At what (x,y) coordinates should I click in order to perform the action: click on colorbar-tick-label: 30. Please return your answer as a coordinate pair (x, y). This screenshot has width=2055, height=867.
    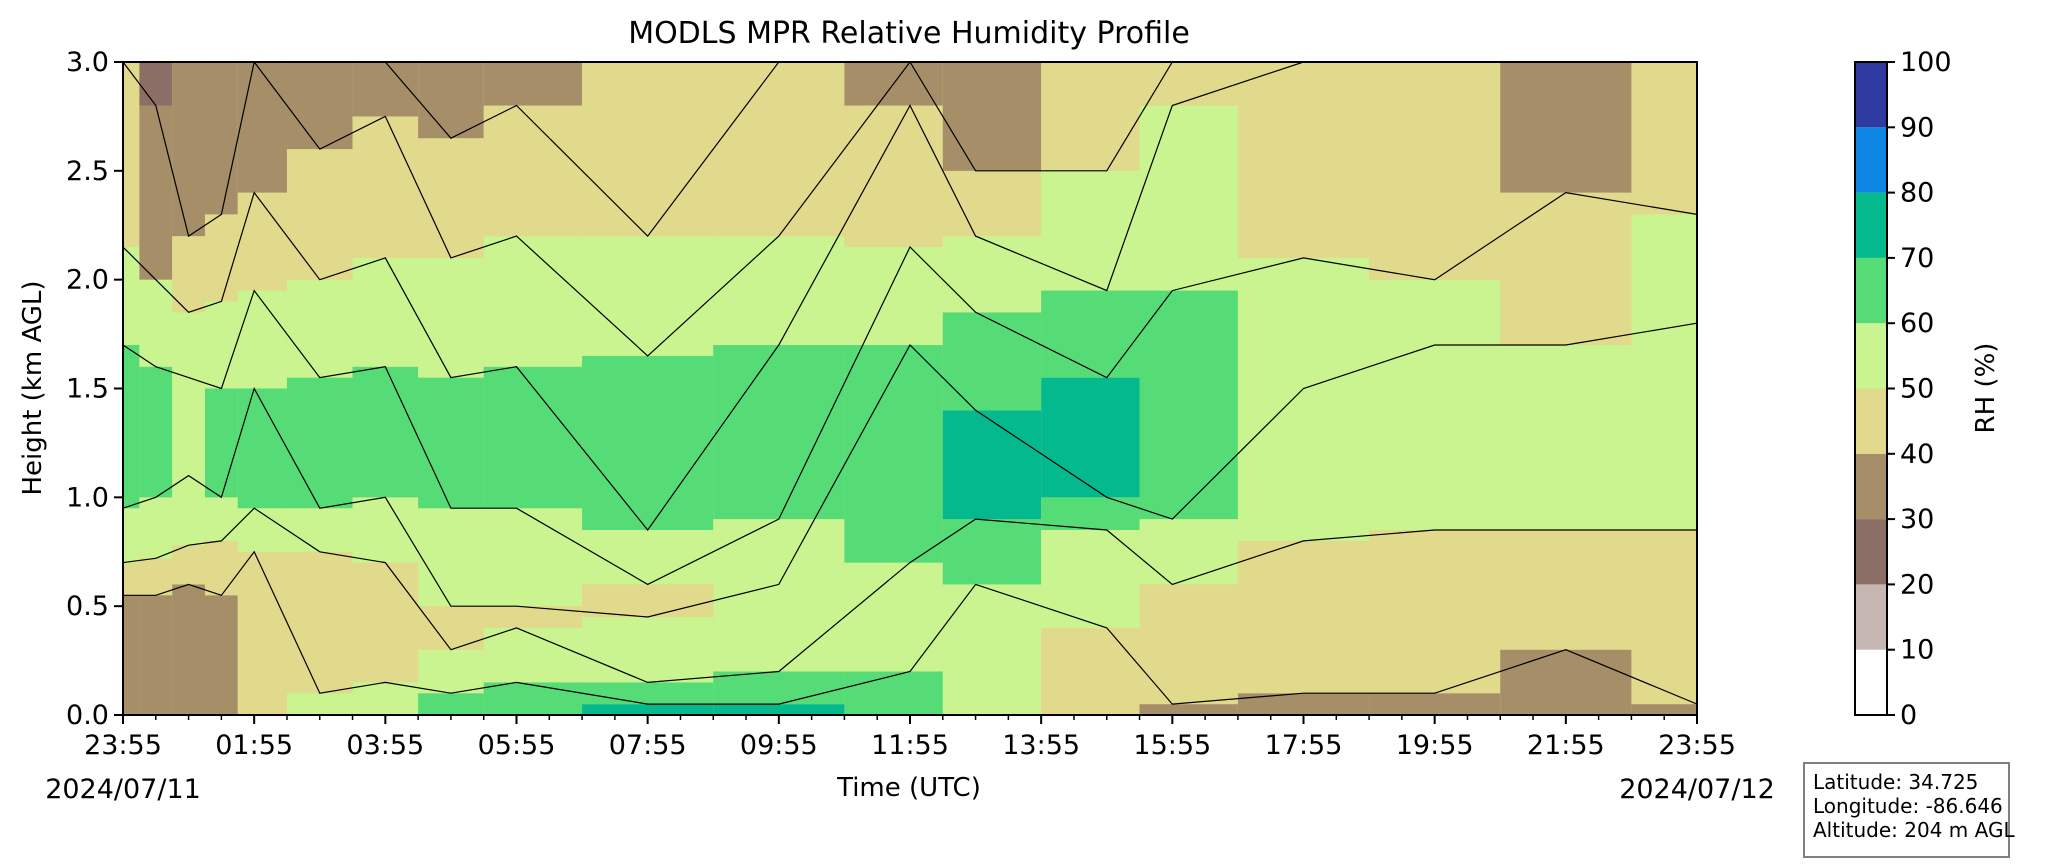
    Looking at the image, I should click on (1917, 519).